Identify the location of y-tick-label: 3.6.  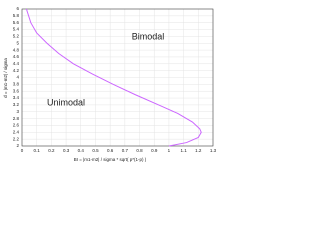
(16, 90).